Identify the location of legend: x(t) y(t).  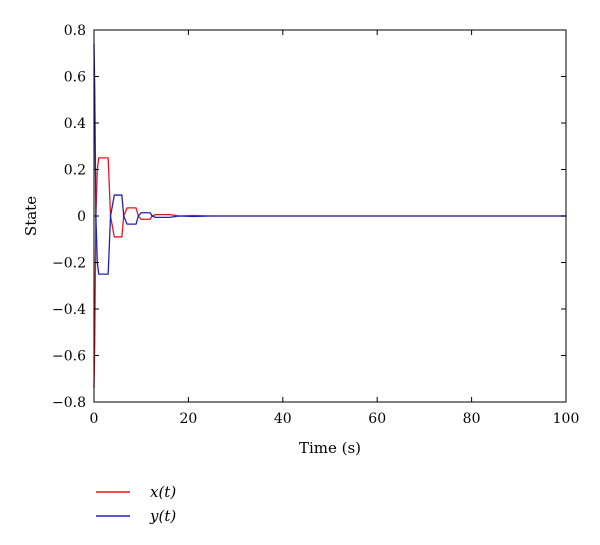
(136, 504).